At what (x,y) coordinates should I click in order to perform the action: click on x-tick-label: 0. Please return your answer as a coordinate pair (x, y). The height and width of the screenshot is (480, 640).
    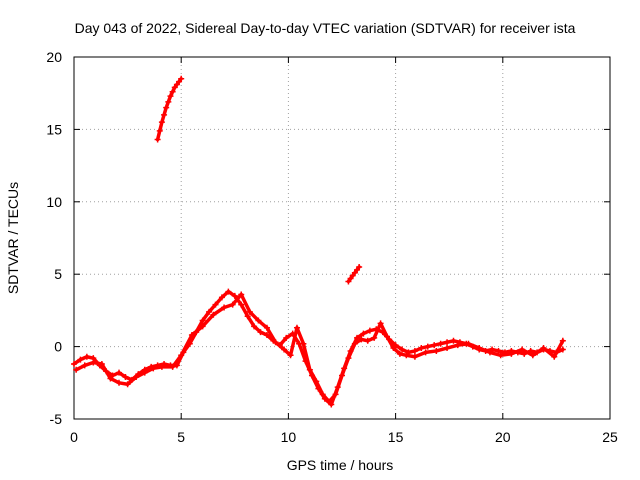
    Looking at the image, I should click on (74, 437).